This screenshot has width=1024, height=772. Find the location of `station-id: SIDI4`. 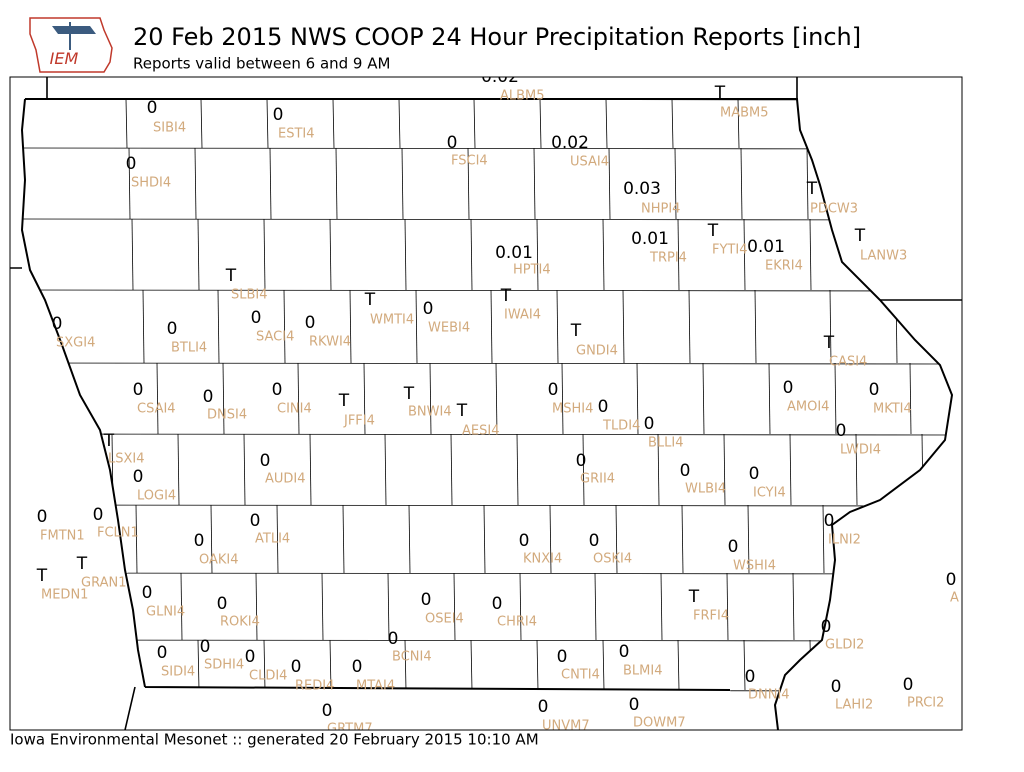

station-id: SIDI4 is located at coordinates (178, 672).